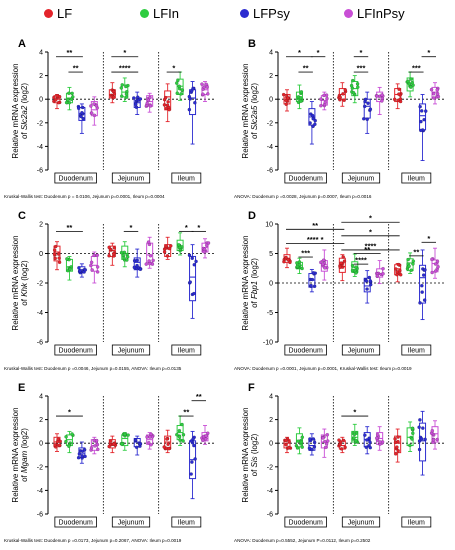 The image size is (455, 550). I want to click on y-tick-label: -6, so click(40, 343).